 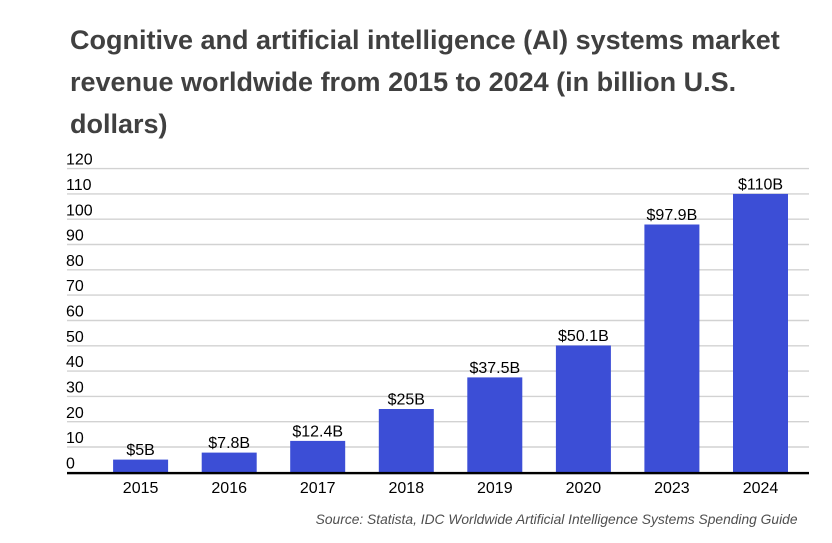 What do you see at coordinates (75, 438) in the screenshot?
I see `svg-text: 10` at bounding box center [75, 438].